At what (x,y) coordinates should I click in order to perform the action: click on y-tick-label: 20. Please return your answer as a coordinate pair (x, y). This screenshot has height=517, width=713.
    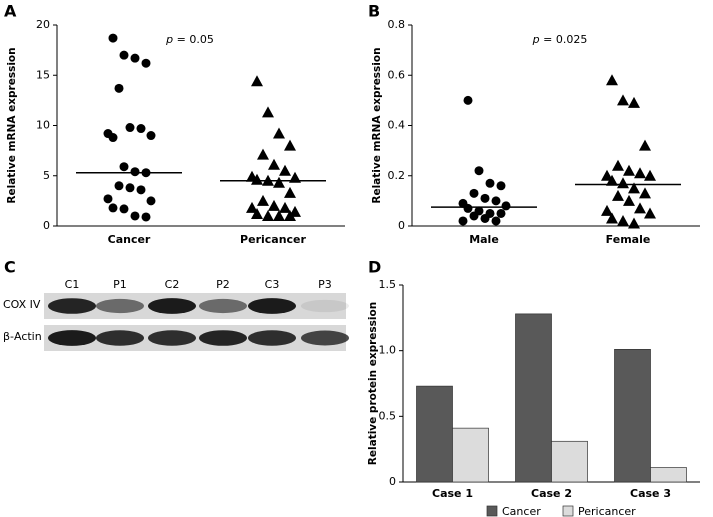
    Looking at the image, I should click on (43, 24).